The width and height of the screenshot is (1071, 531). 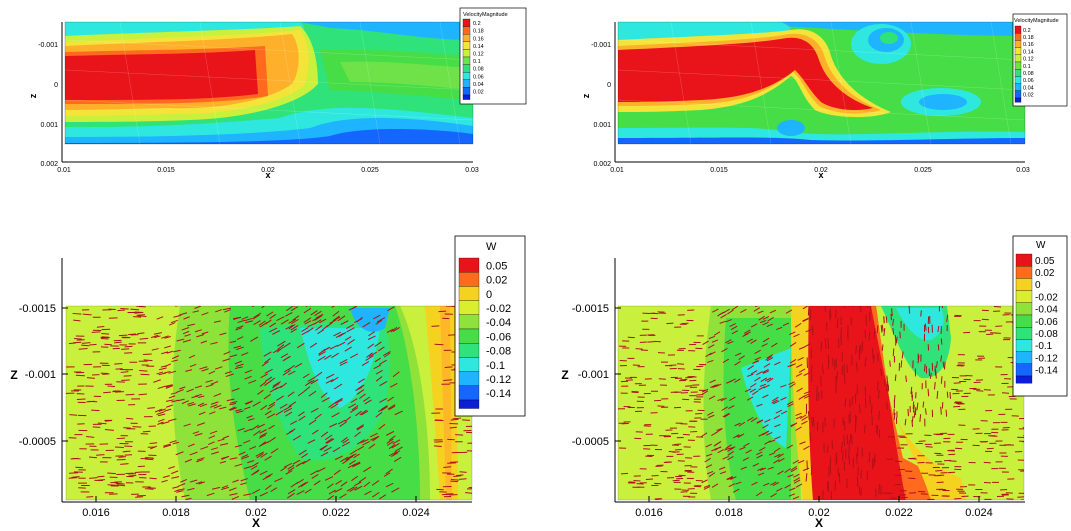 I want to click on x-tick: 0.02, so click(x=821, y=170).